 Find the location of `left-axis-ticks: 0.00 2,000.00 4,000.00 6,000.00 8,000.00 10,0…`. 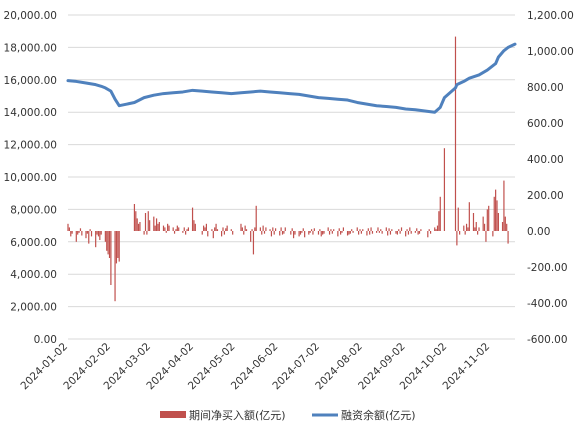

left-axis-ticks: 0.00 2,000.00 4,000.00 6,000.00 8,000.00 10,0… is located at coordinates (30, 178).